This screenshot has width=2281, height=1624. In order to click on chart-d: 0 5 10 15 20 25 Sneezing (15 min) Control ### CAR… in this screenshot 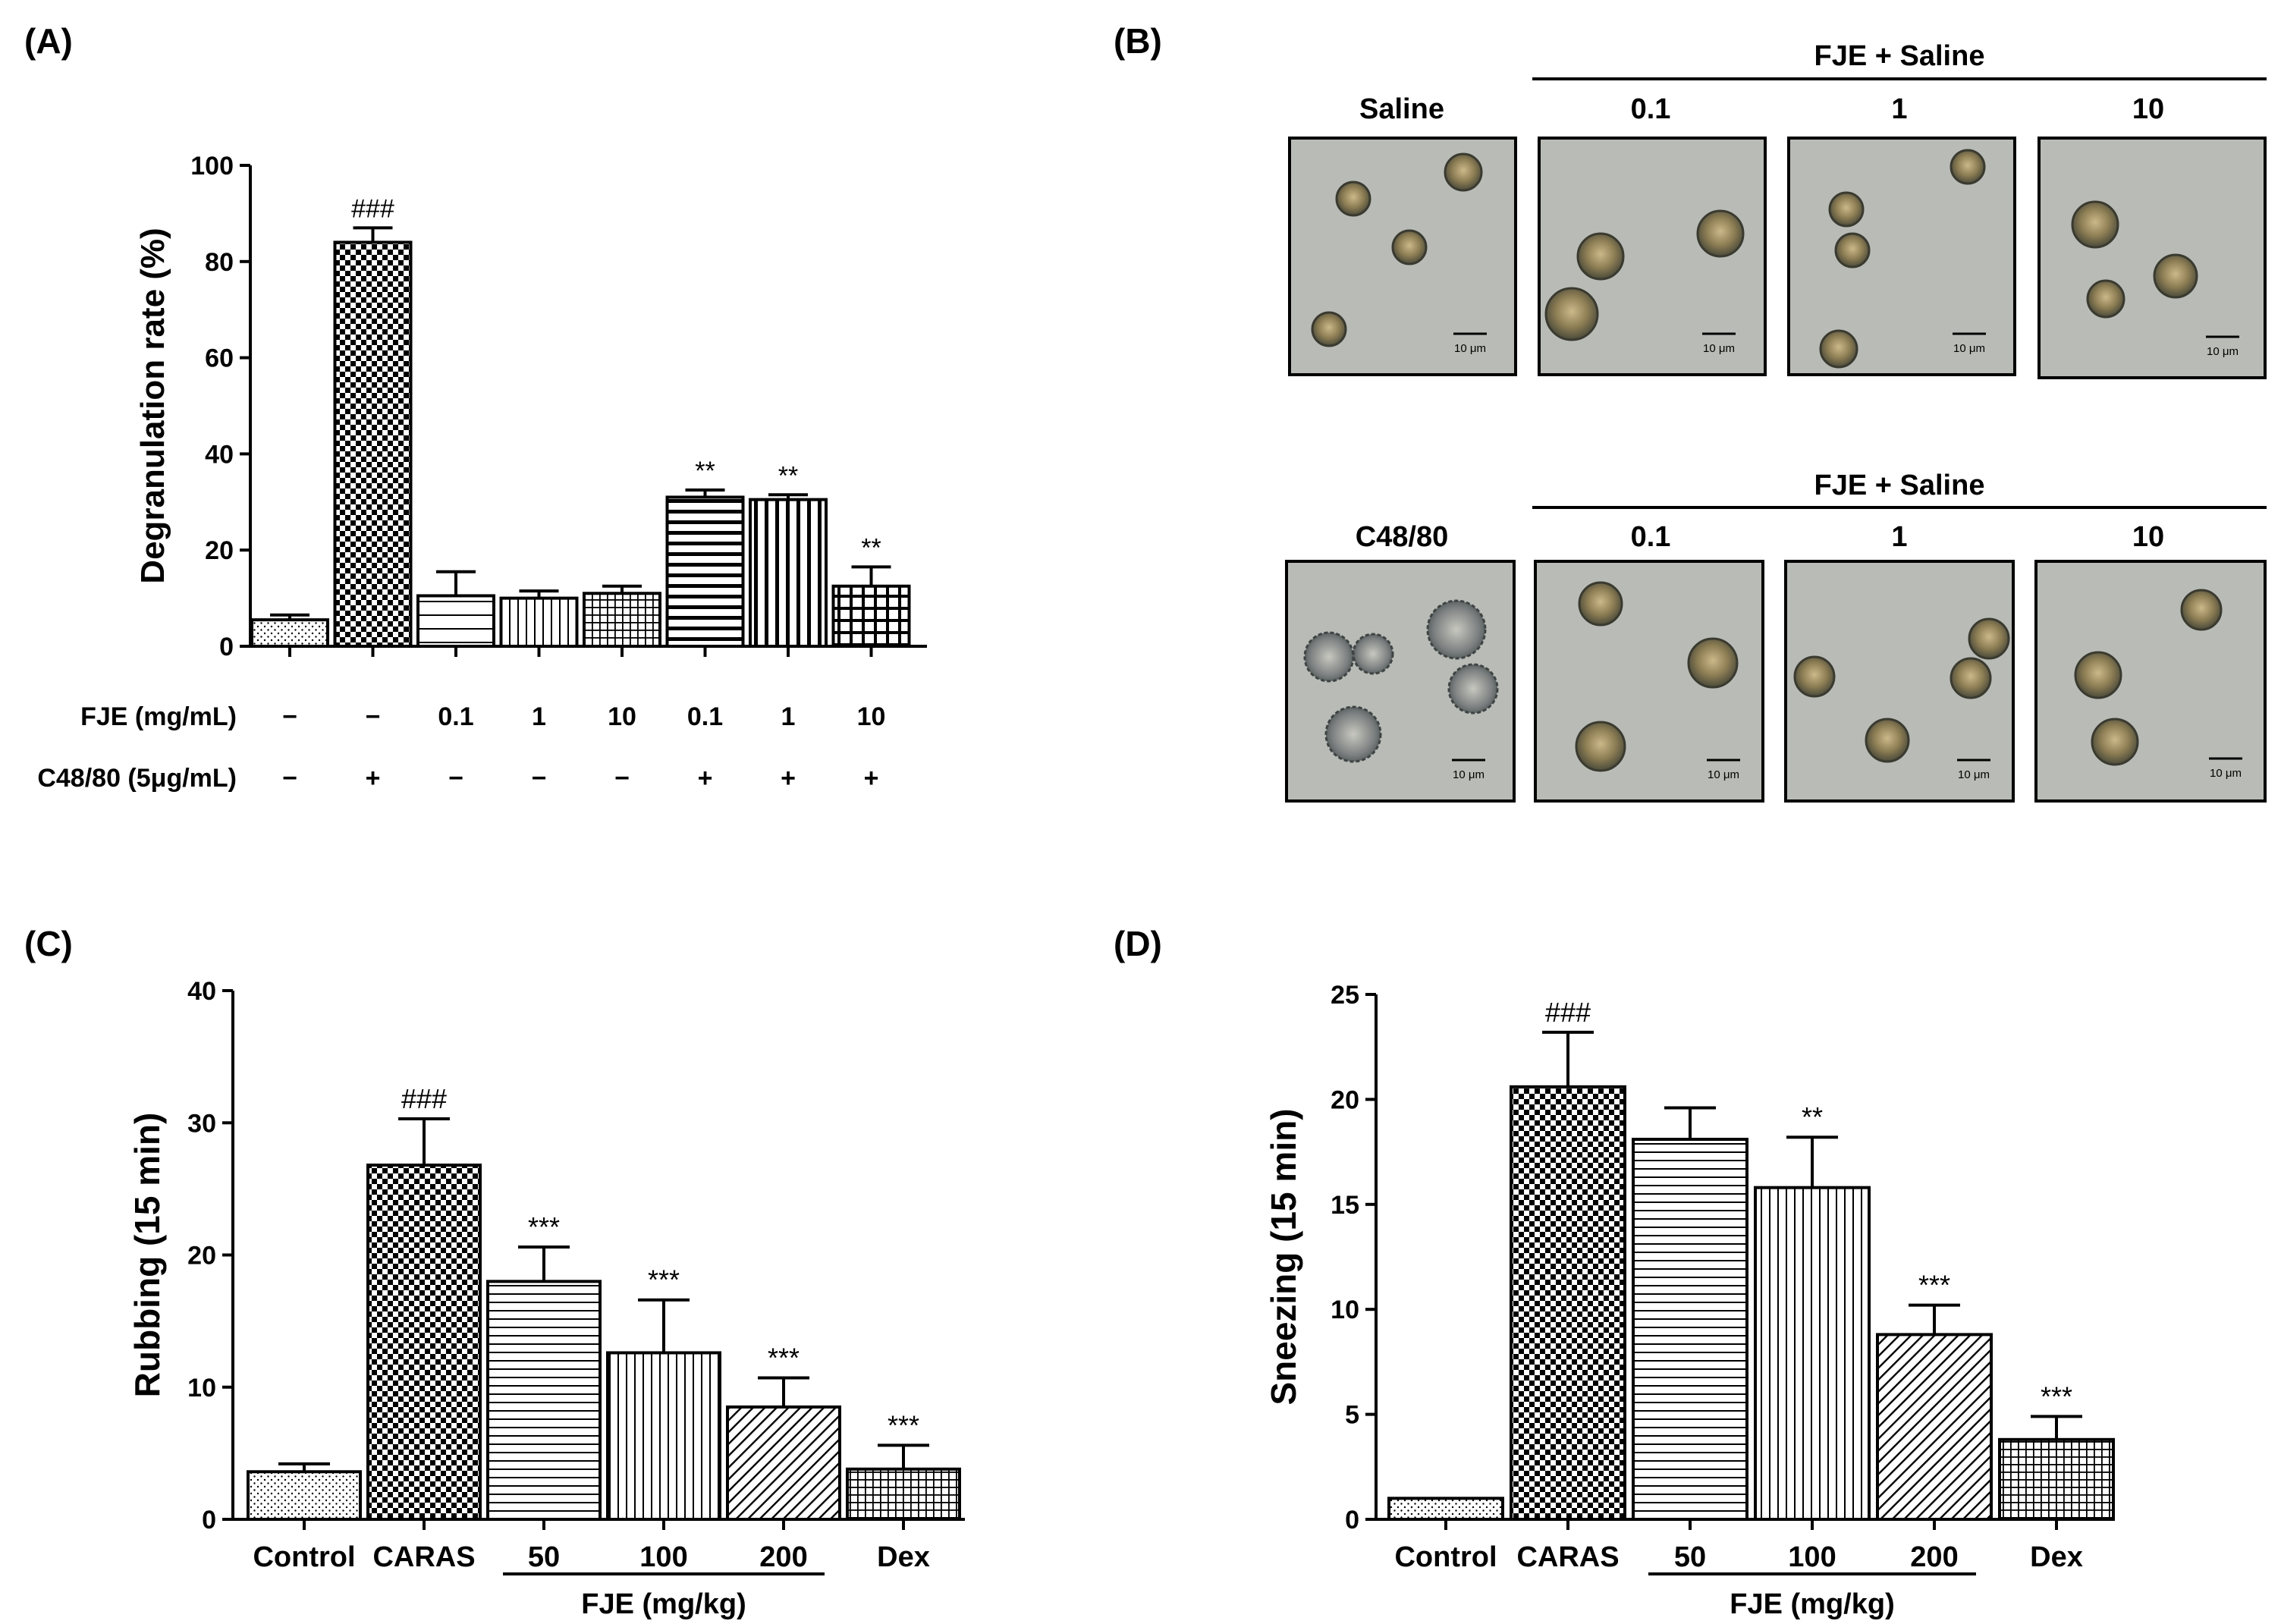, I will do `click(1690, 1300)`.